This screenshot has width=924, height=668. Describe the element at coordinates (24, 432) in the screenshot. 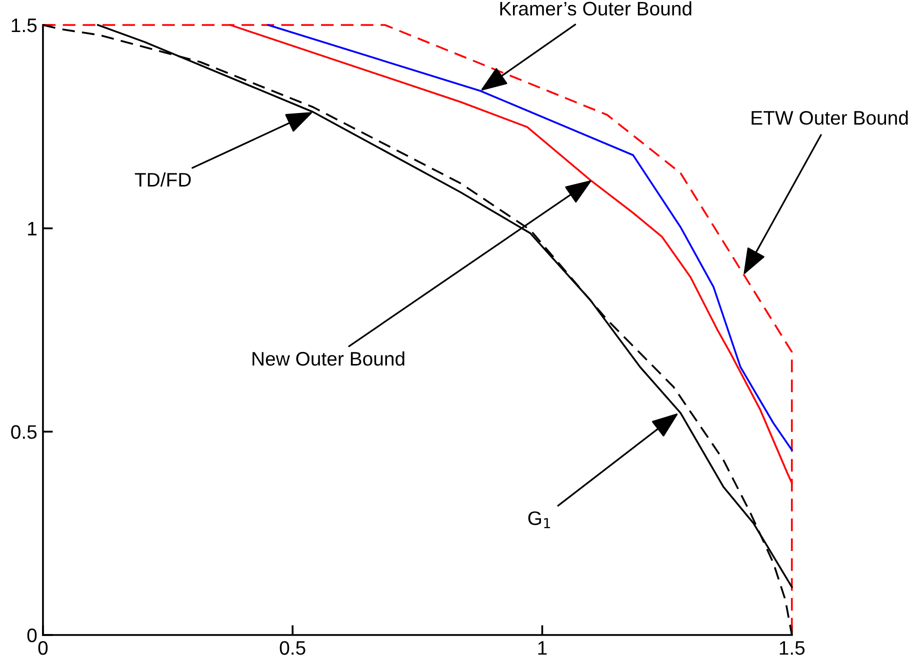

I see `y-tick-label: 0.5` at that location.